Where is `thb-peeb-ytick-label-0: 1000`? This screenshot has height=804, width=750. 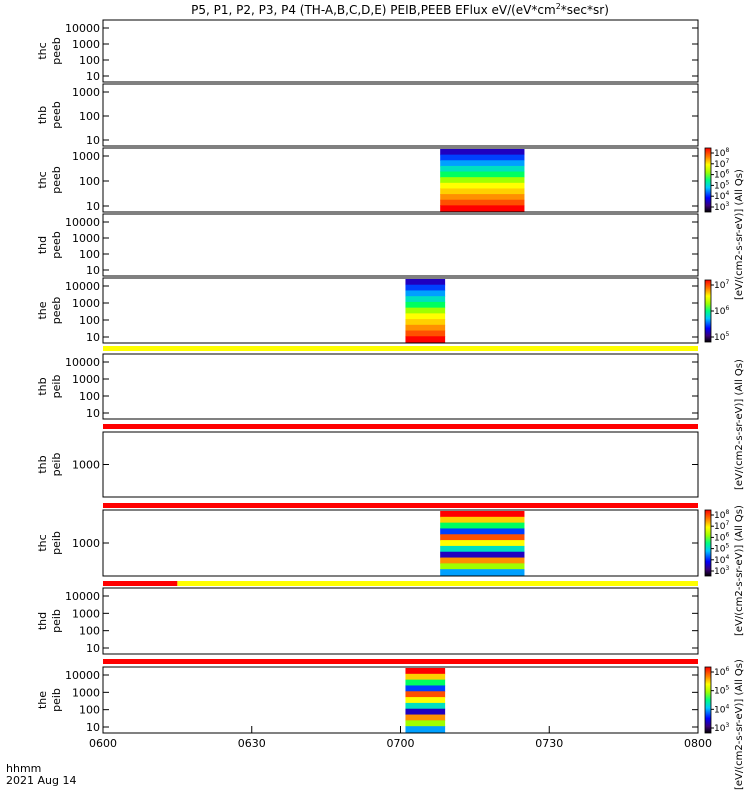
thb-peeb-ytick-label-0: 1000 is located at coordinates (86, 92).